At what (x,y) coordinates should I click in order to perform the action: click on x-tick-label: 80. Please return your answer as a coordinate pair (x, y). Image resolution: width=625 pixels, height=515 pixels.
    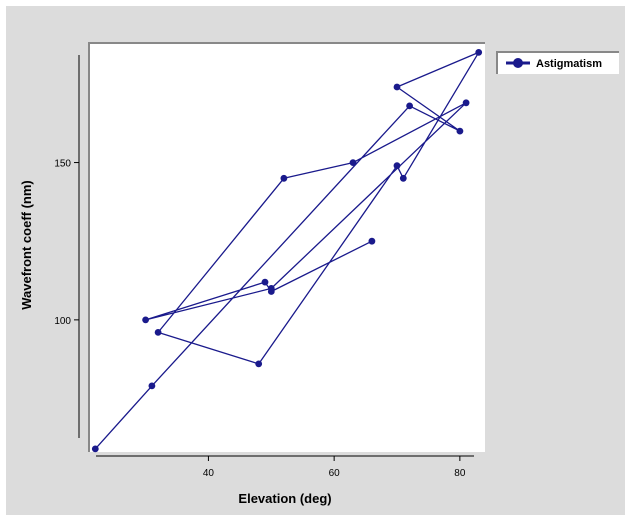
    Looking at the image, I should click on (460, 473).